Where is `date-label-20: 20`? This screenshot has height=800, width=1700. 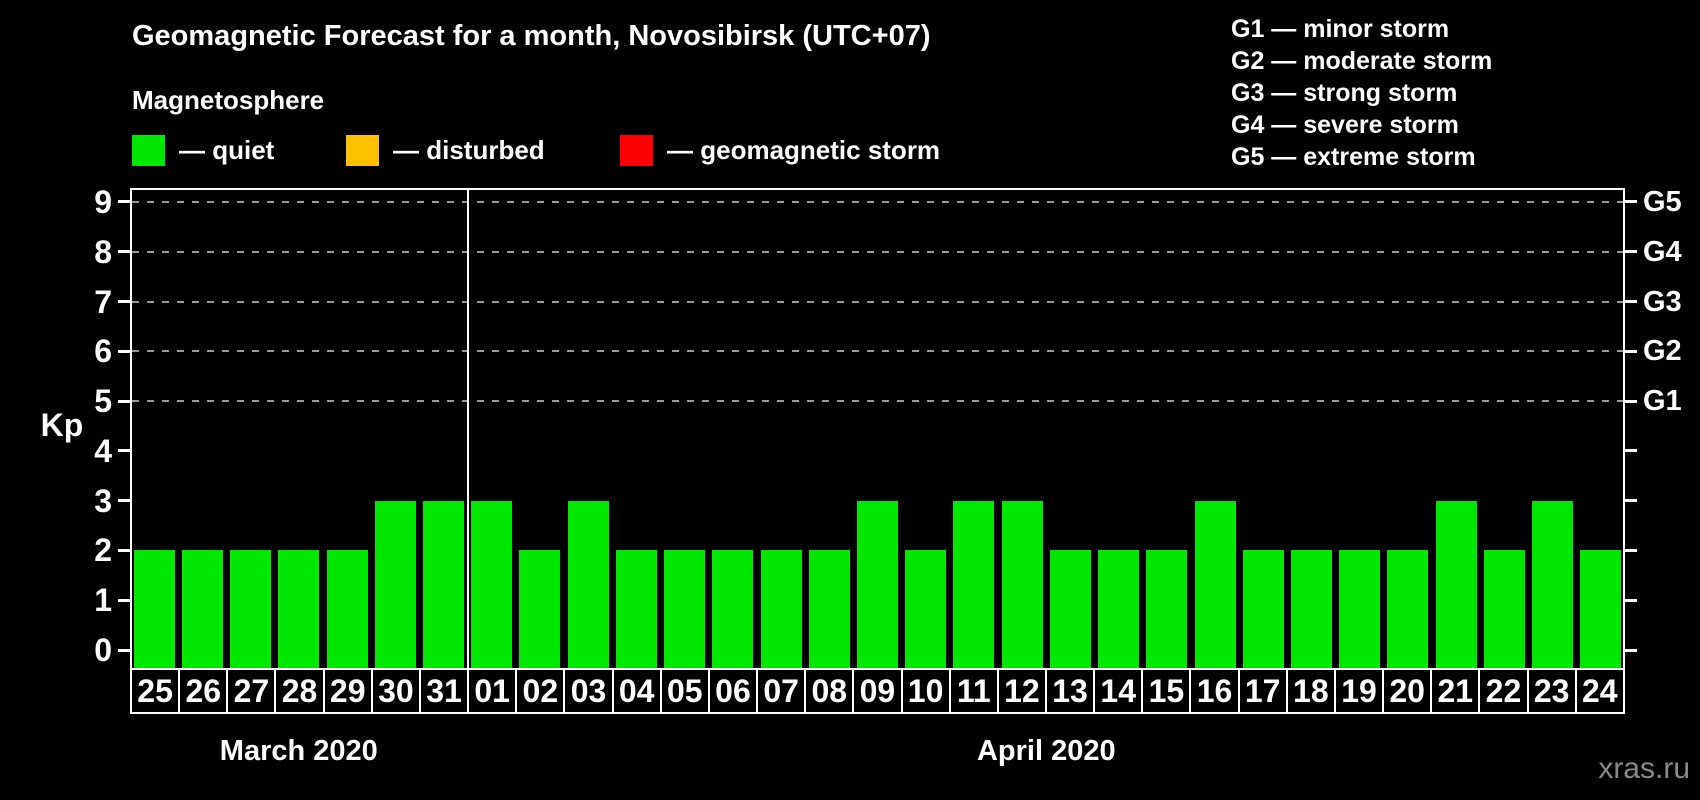 date-label-20: 20 is located at coordinates (1408, 691).